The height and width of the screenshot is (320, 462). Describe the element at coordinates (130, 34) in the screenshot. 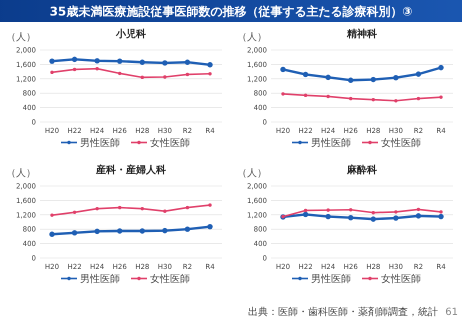

I see `chart-title: 小児科` at that location.